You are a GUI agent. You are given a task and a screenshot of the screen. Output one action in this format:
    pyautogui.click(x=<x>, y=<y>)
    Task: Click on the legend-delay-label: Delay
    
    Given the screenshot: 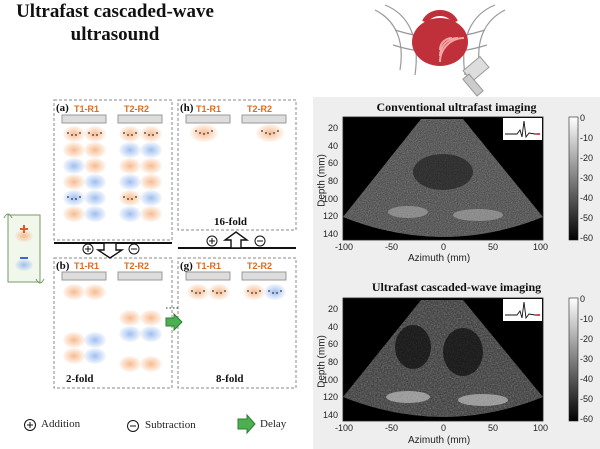 What is the action you would take?
    pyautogui.click(x=273, y=424)
    